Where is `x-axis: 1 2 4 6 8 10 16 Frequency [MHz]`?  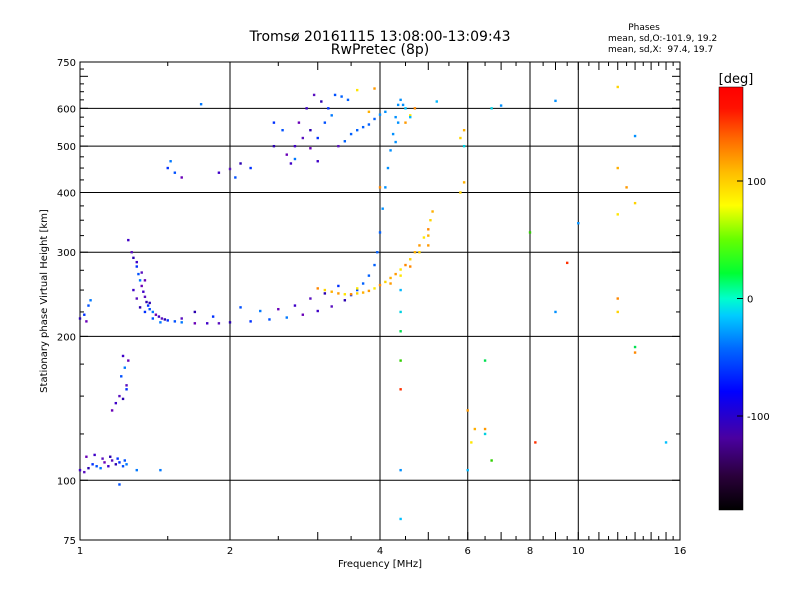 x-axis: 1 2 4 6 8 10 16 Frequency [MHz] is located at coordinates (382, 558).